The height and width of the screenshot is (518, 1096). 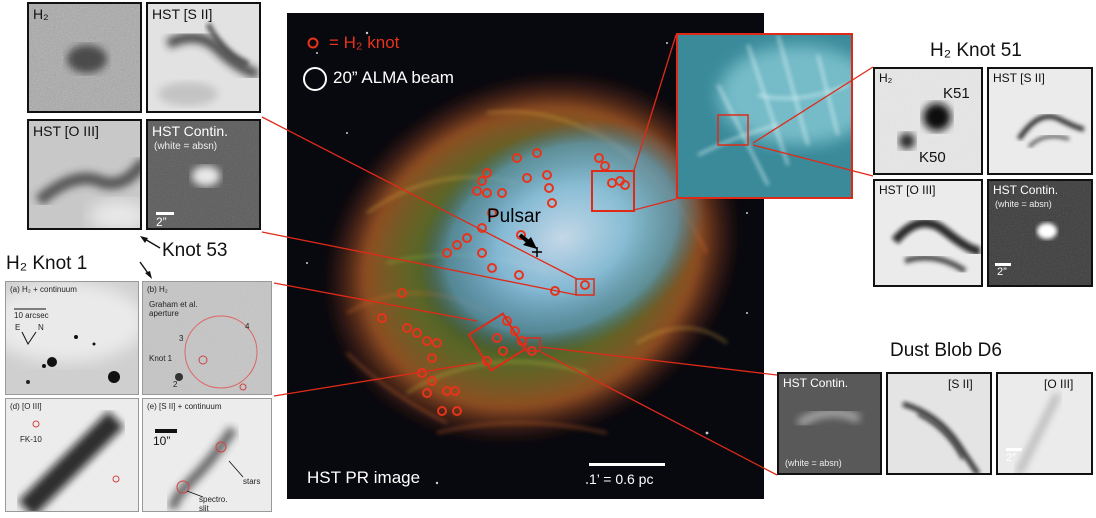 What do you see at coordinates (173, 309) in the screenshot?
I see `aperture-label: Graham et al. aperture` at bounding box center [173, 309].